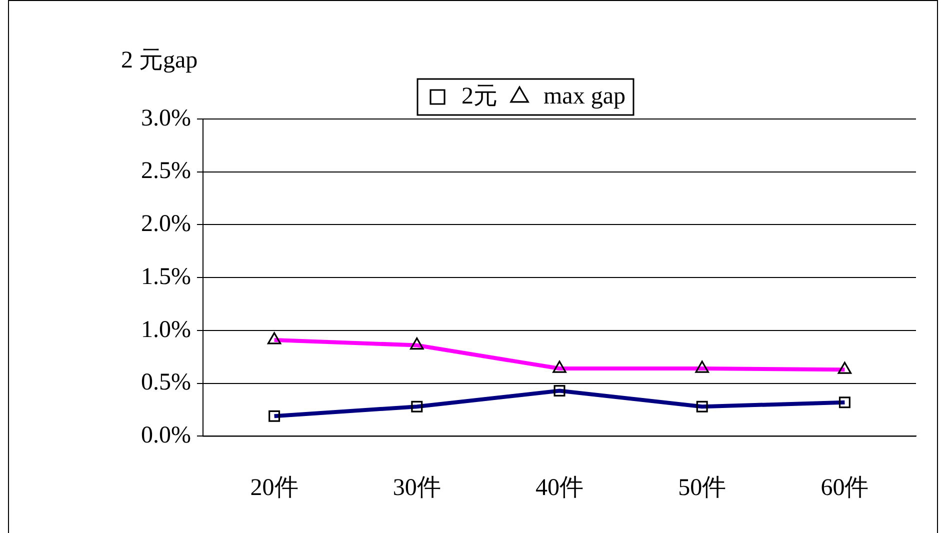 This screenshot has width=946, height=533. What do you see at coordinates (480, 96) in the screenshot?
I see `legend-label: 2元` at bounding box center [480, 96].